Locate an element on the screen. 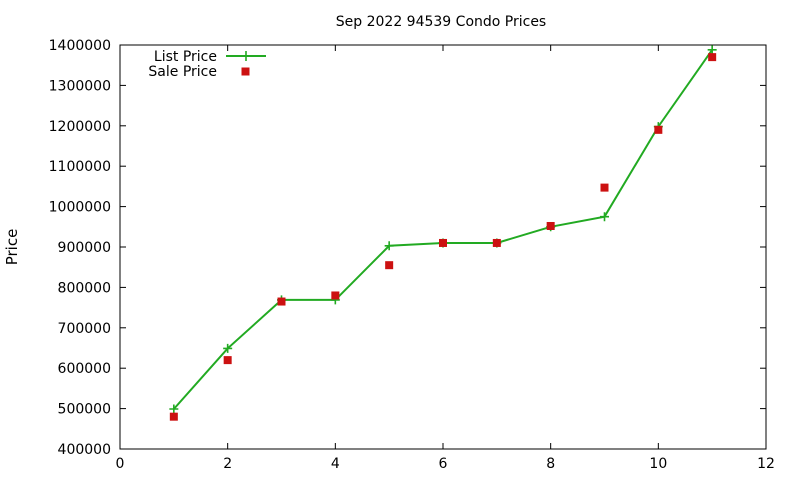  y-tick-label: 500000 is located at coordinates (84, 410).